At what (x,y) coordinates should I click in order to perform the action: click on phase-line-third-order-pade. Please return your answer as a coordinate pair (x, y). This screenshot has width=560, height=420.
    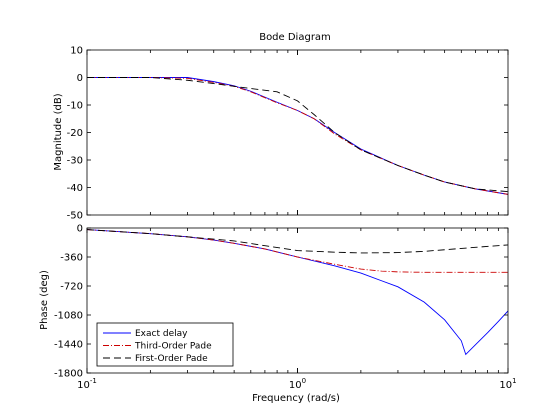
    Looking at the image, I should click on (297, 251).